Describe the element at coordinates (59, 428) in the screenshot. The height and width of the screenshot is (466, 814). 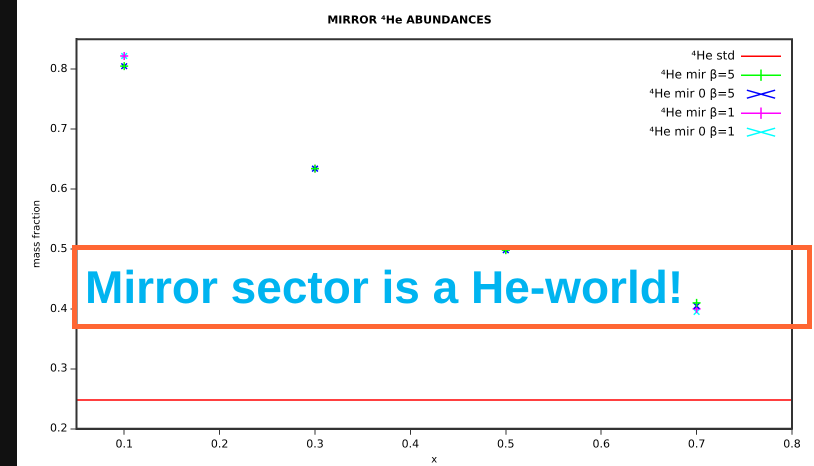
I see `y-tick-label: 0.2` at that location.